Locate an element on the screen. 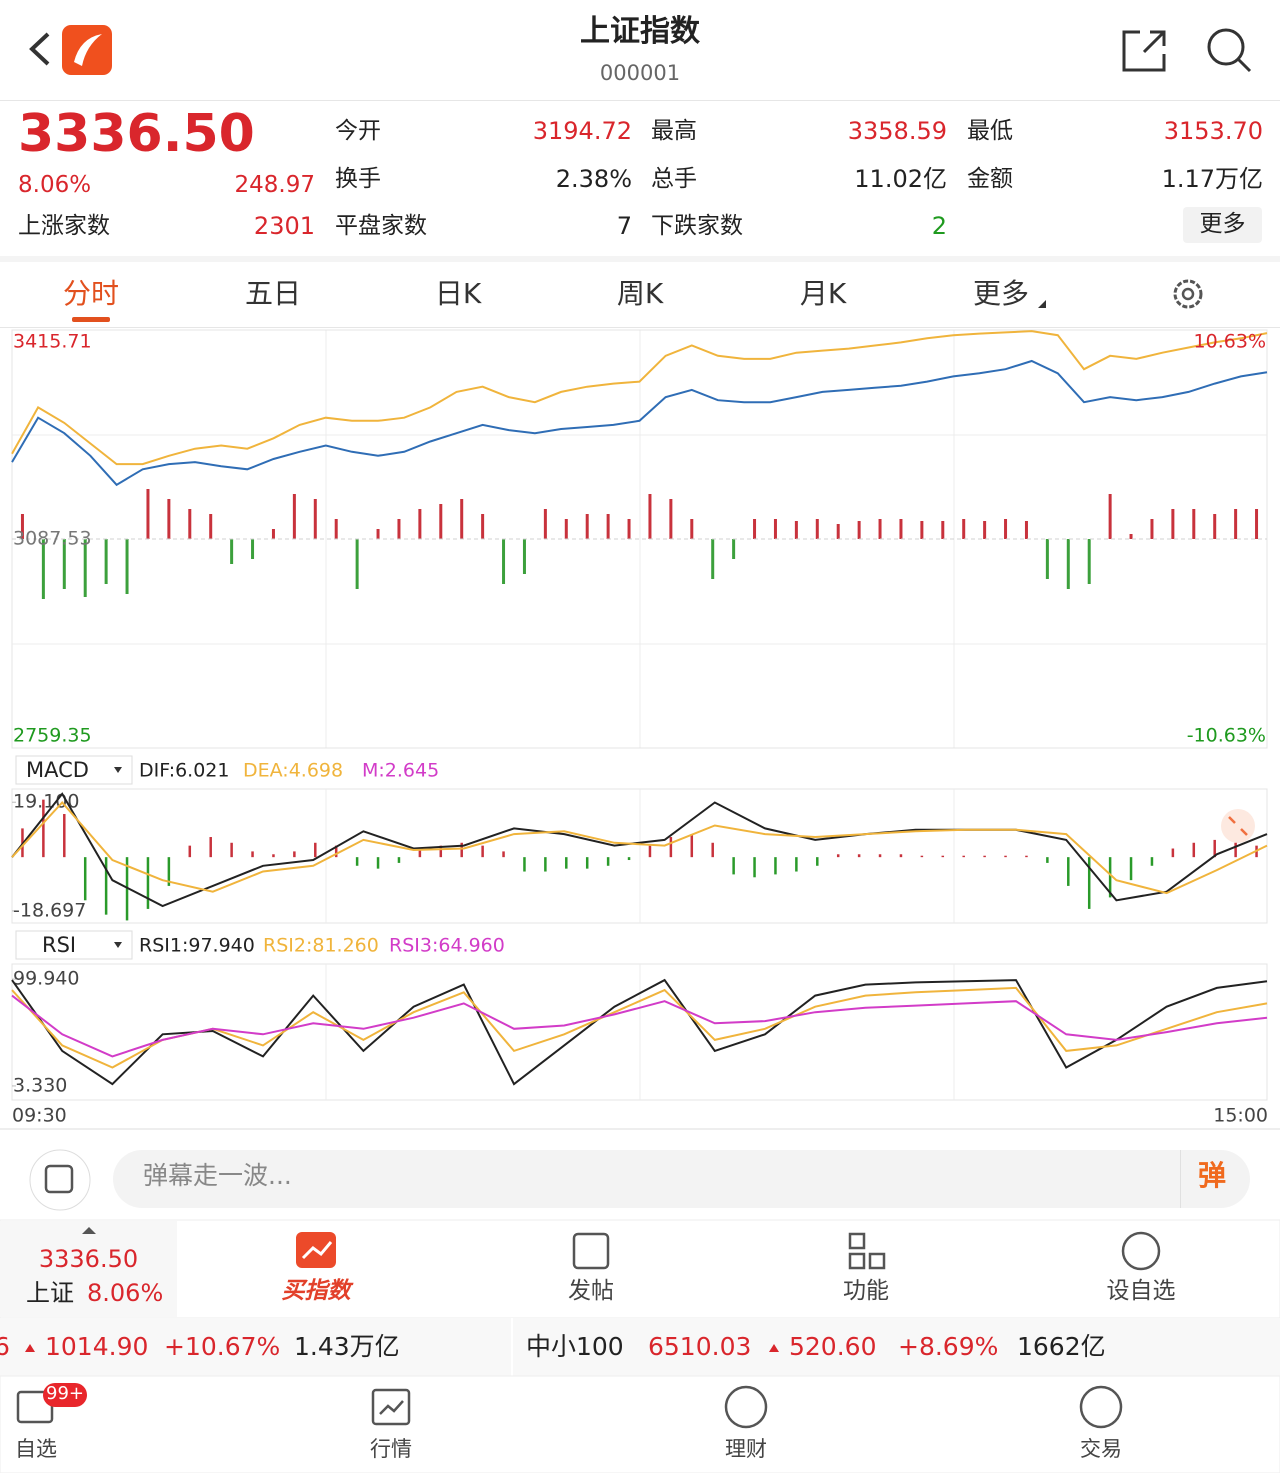 This screenshot has height=1473, width=1280. tab: 分时 is located at coordinates (90, 293).